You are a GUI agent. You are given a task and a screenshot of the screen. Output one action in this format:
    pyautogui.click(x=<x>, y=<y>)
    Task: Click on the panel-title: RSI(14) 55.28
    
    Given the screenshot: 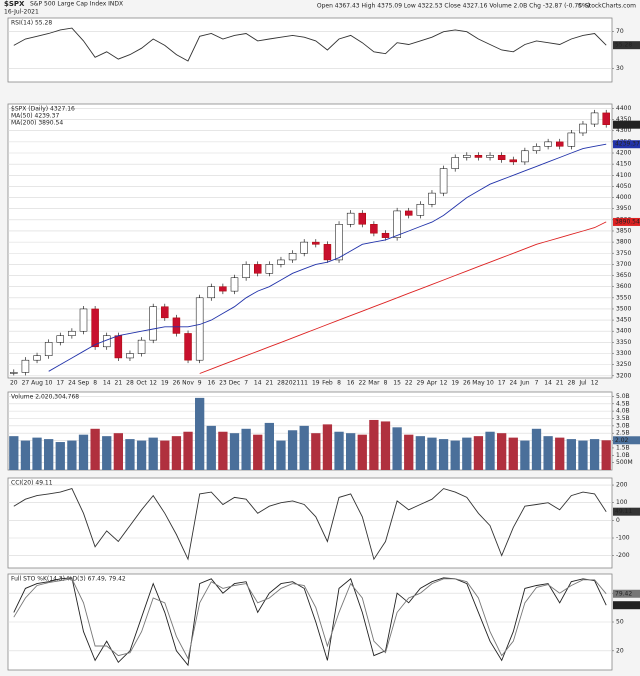 What is the action you would take?
    pyautogui.click(x=31, y=23)
    